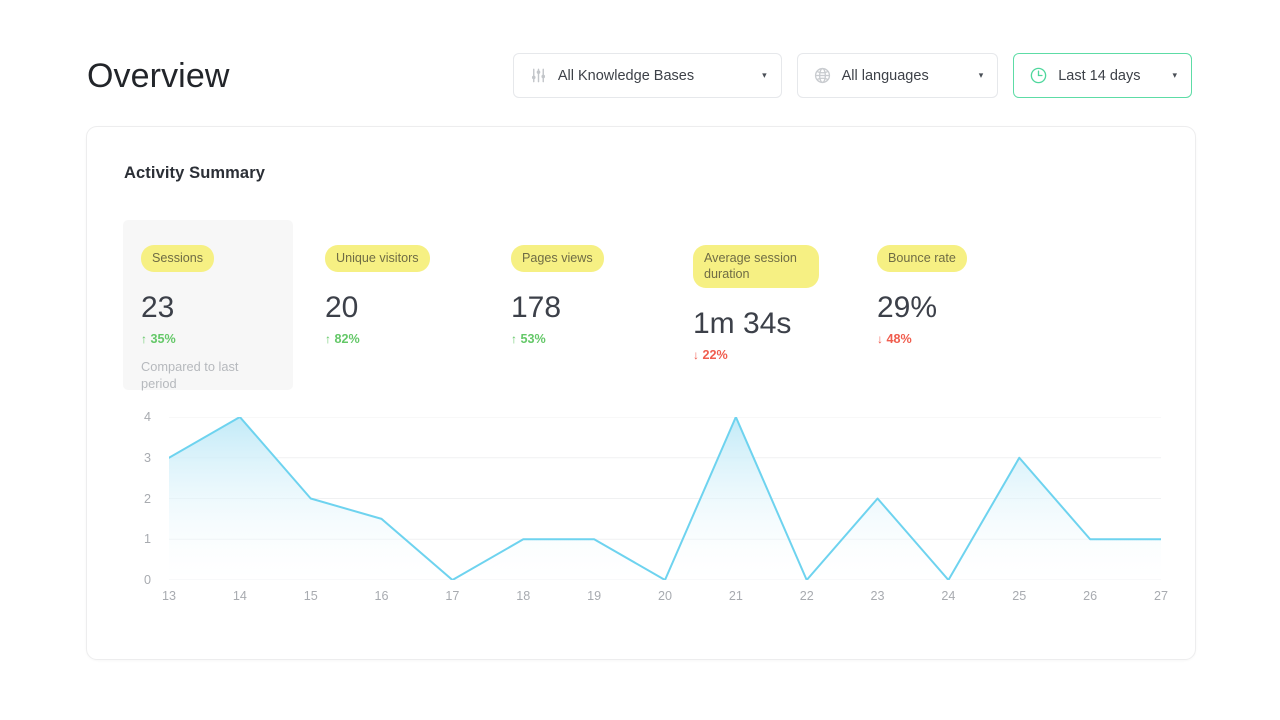 This screenshot has width=1280, height=720. What do you see at coordinates (626, 75) in the screenshot?
I see `filter-knowledge-bases-label: All Knowledge Bases` at bounding box center [626, 75].